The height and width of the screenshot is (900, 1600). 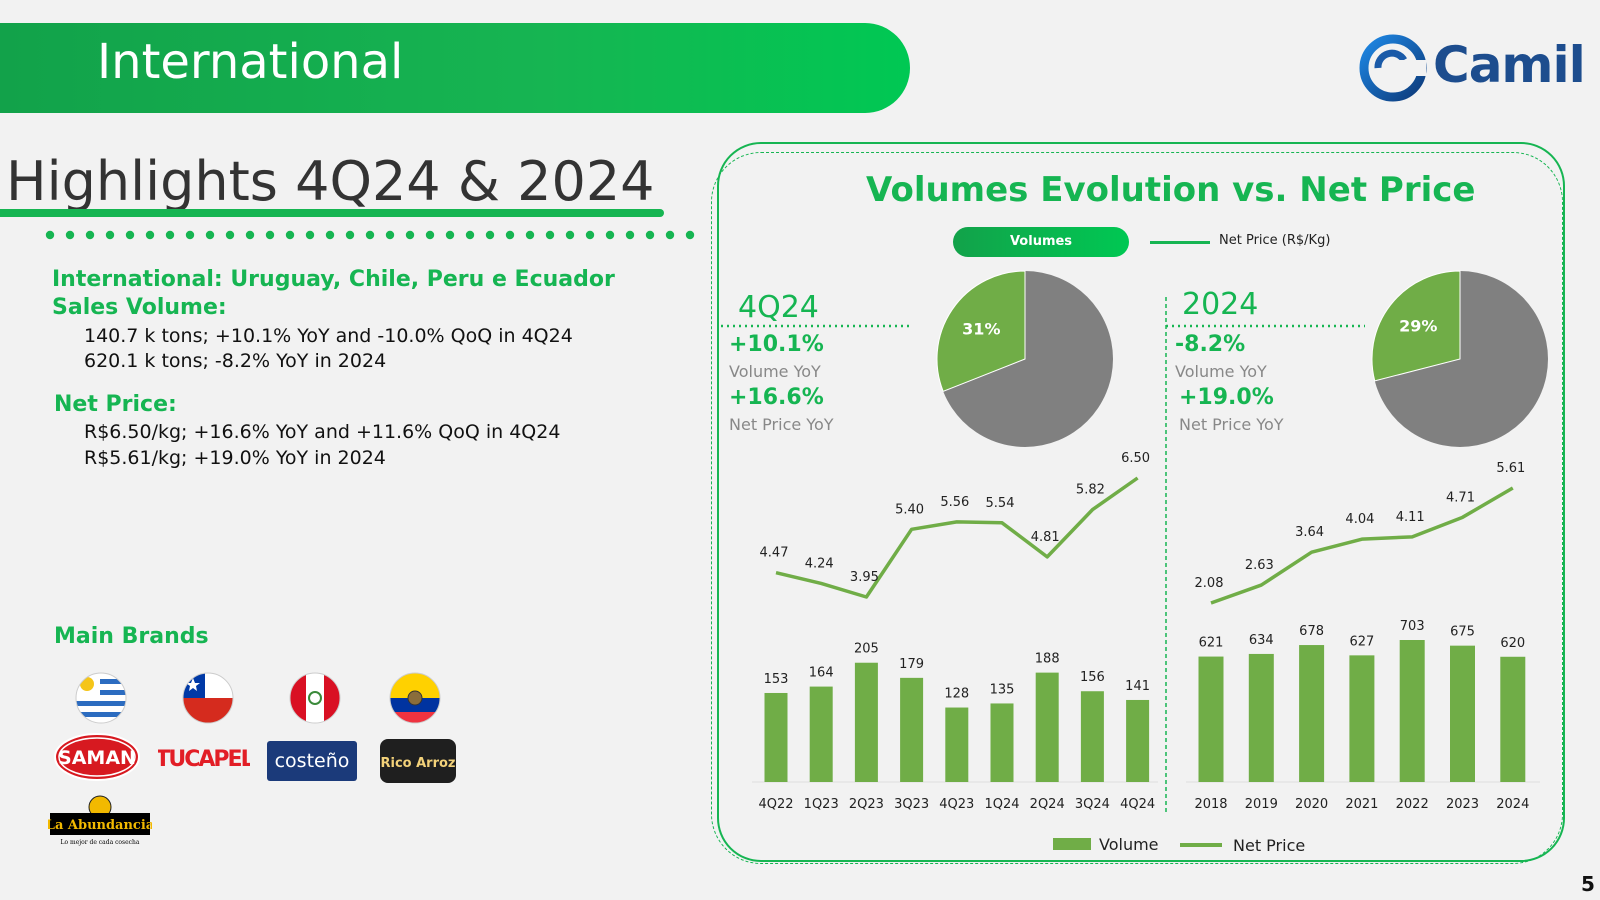 I want to click on quarterly-bar-label: 153, so click(x=776, y=679).